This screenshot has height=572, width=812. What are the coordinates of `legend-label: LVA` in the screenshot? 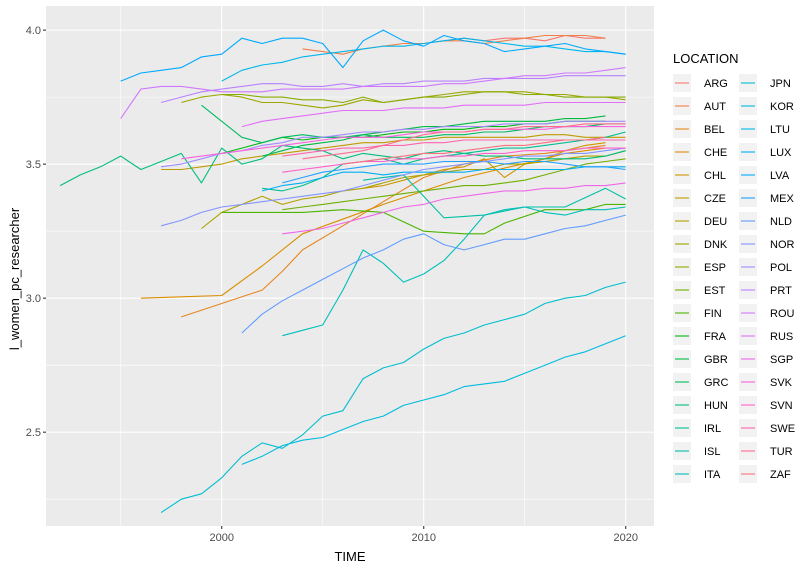 It's located at (780, 176).